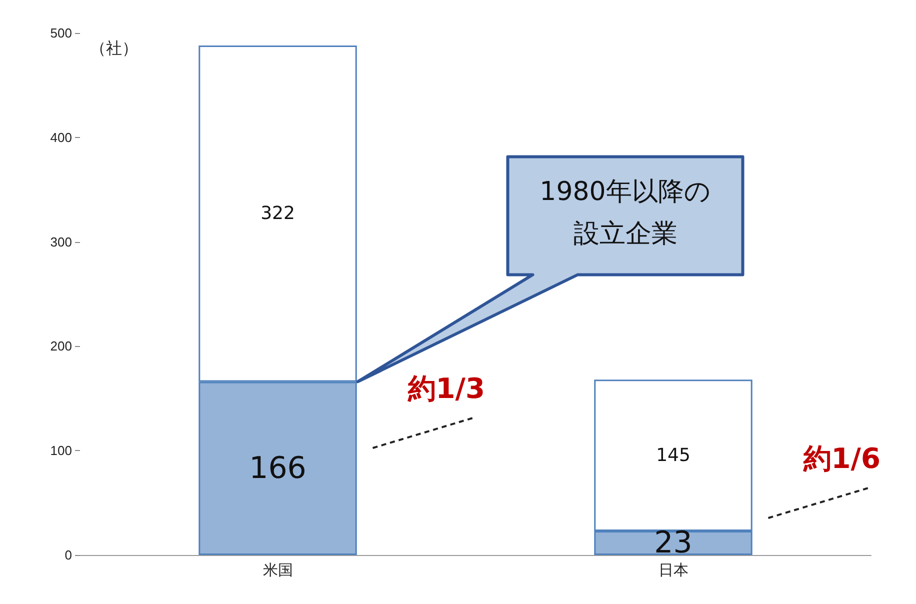 This screenshot has height=604, width=916. Describe the element at coordinates (277, 570) in the screenshot. I see `x-tick-label: 米国` at that location.